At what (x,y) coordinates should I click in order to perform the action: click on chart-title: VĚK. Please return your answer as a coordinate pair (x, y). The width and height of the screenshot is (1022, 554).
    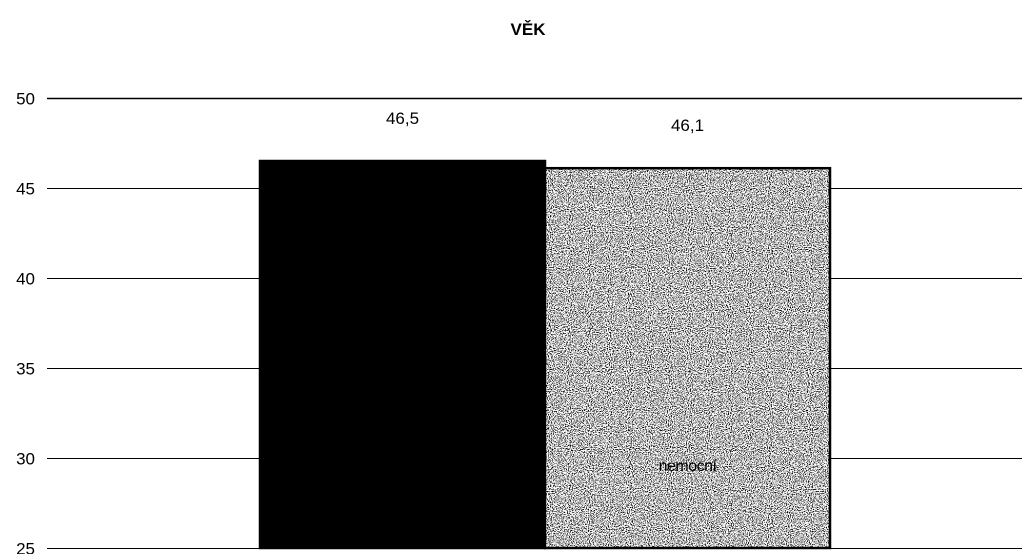
    Looking at the image, I should click on (529, 29).